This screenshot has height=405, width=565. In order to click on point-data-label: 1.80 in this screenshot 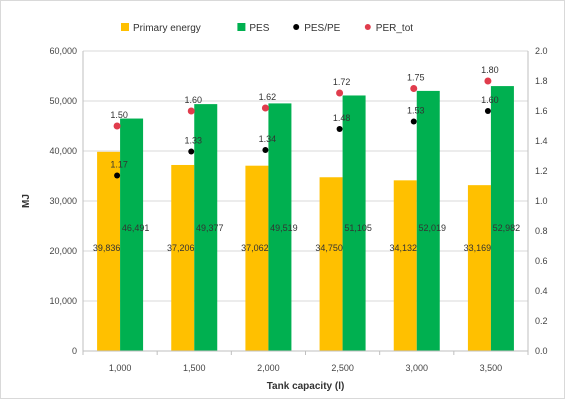, I will do `click(490, 70)`.